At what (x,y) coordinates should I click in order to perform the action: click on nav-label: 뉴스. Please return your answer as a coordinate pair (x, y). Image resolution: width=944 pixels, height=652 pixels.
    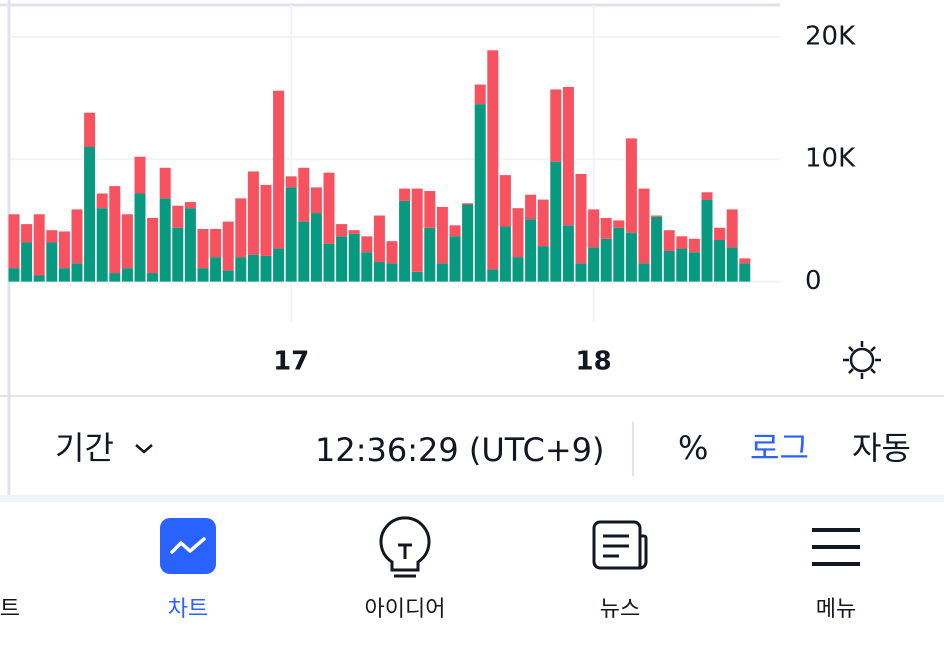
    Looking at the image, I should click on (620, 609).